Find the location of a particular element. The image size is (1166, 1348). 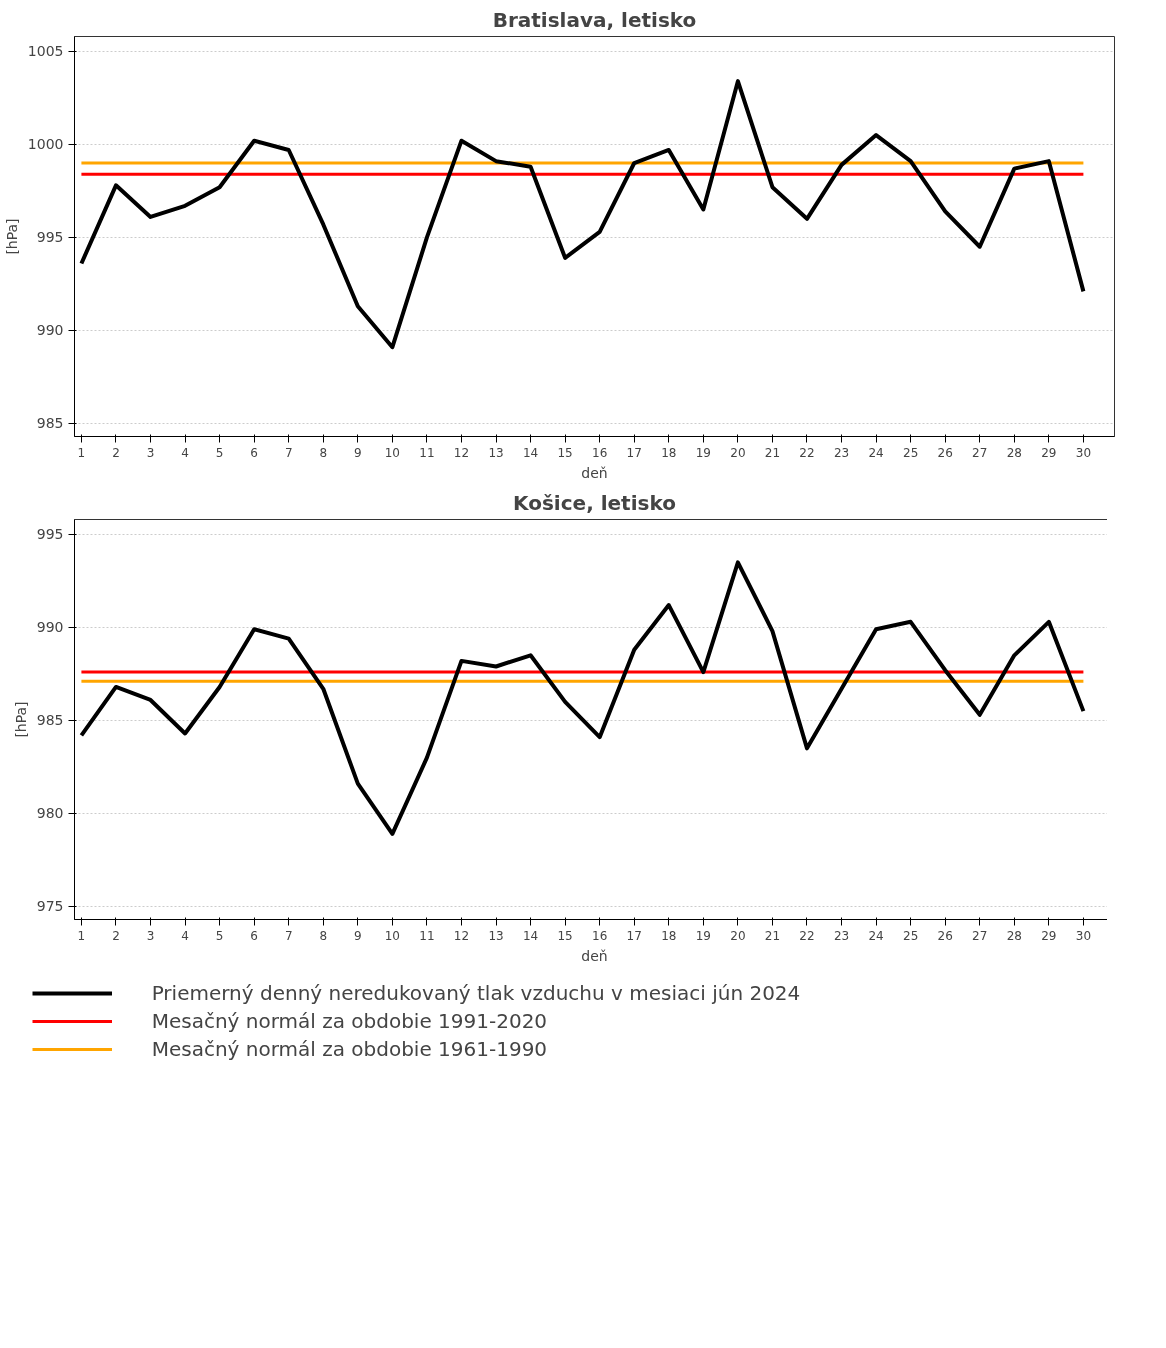

y-tick-label: 980 is located at coordinates (50, 813).